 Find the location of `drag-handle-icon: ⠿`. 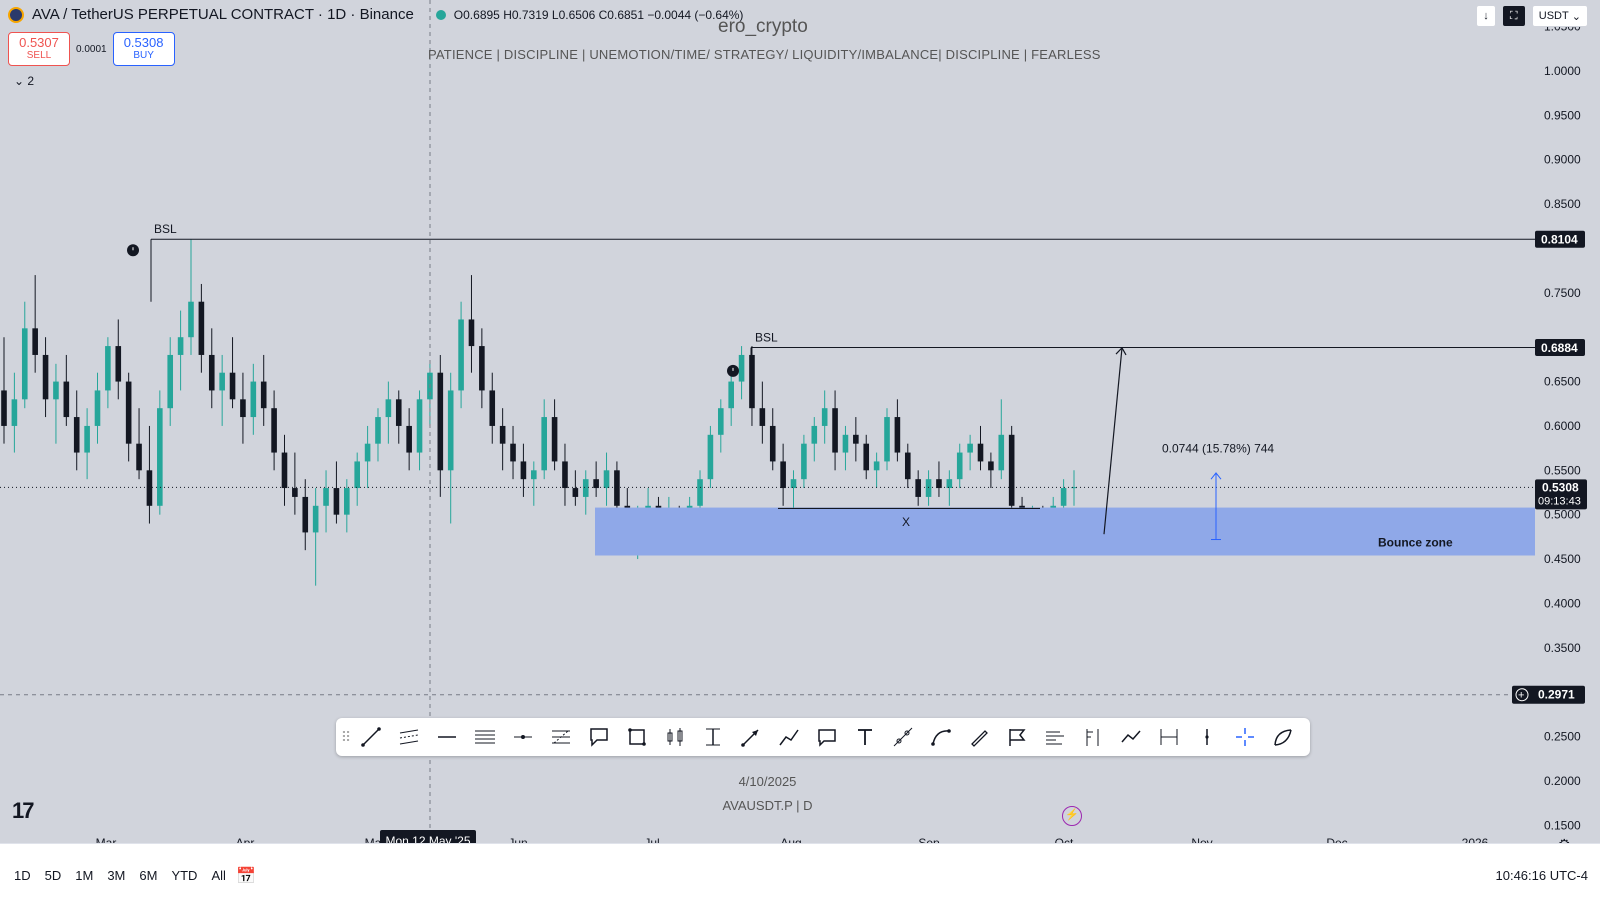

drag-handle-icon: ⠿ is located at coordinates (346, 736).